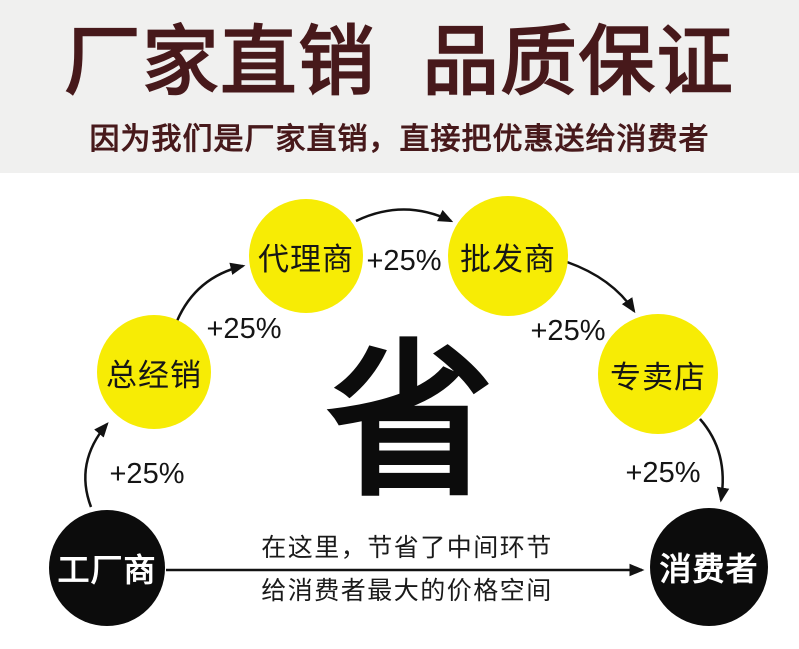 Image resolution: width=799 pixels, height=649 pixels. I want to click on markup-label-3: +25%, so click(404, 261).